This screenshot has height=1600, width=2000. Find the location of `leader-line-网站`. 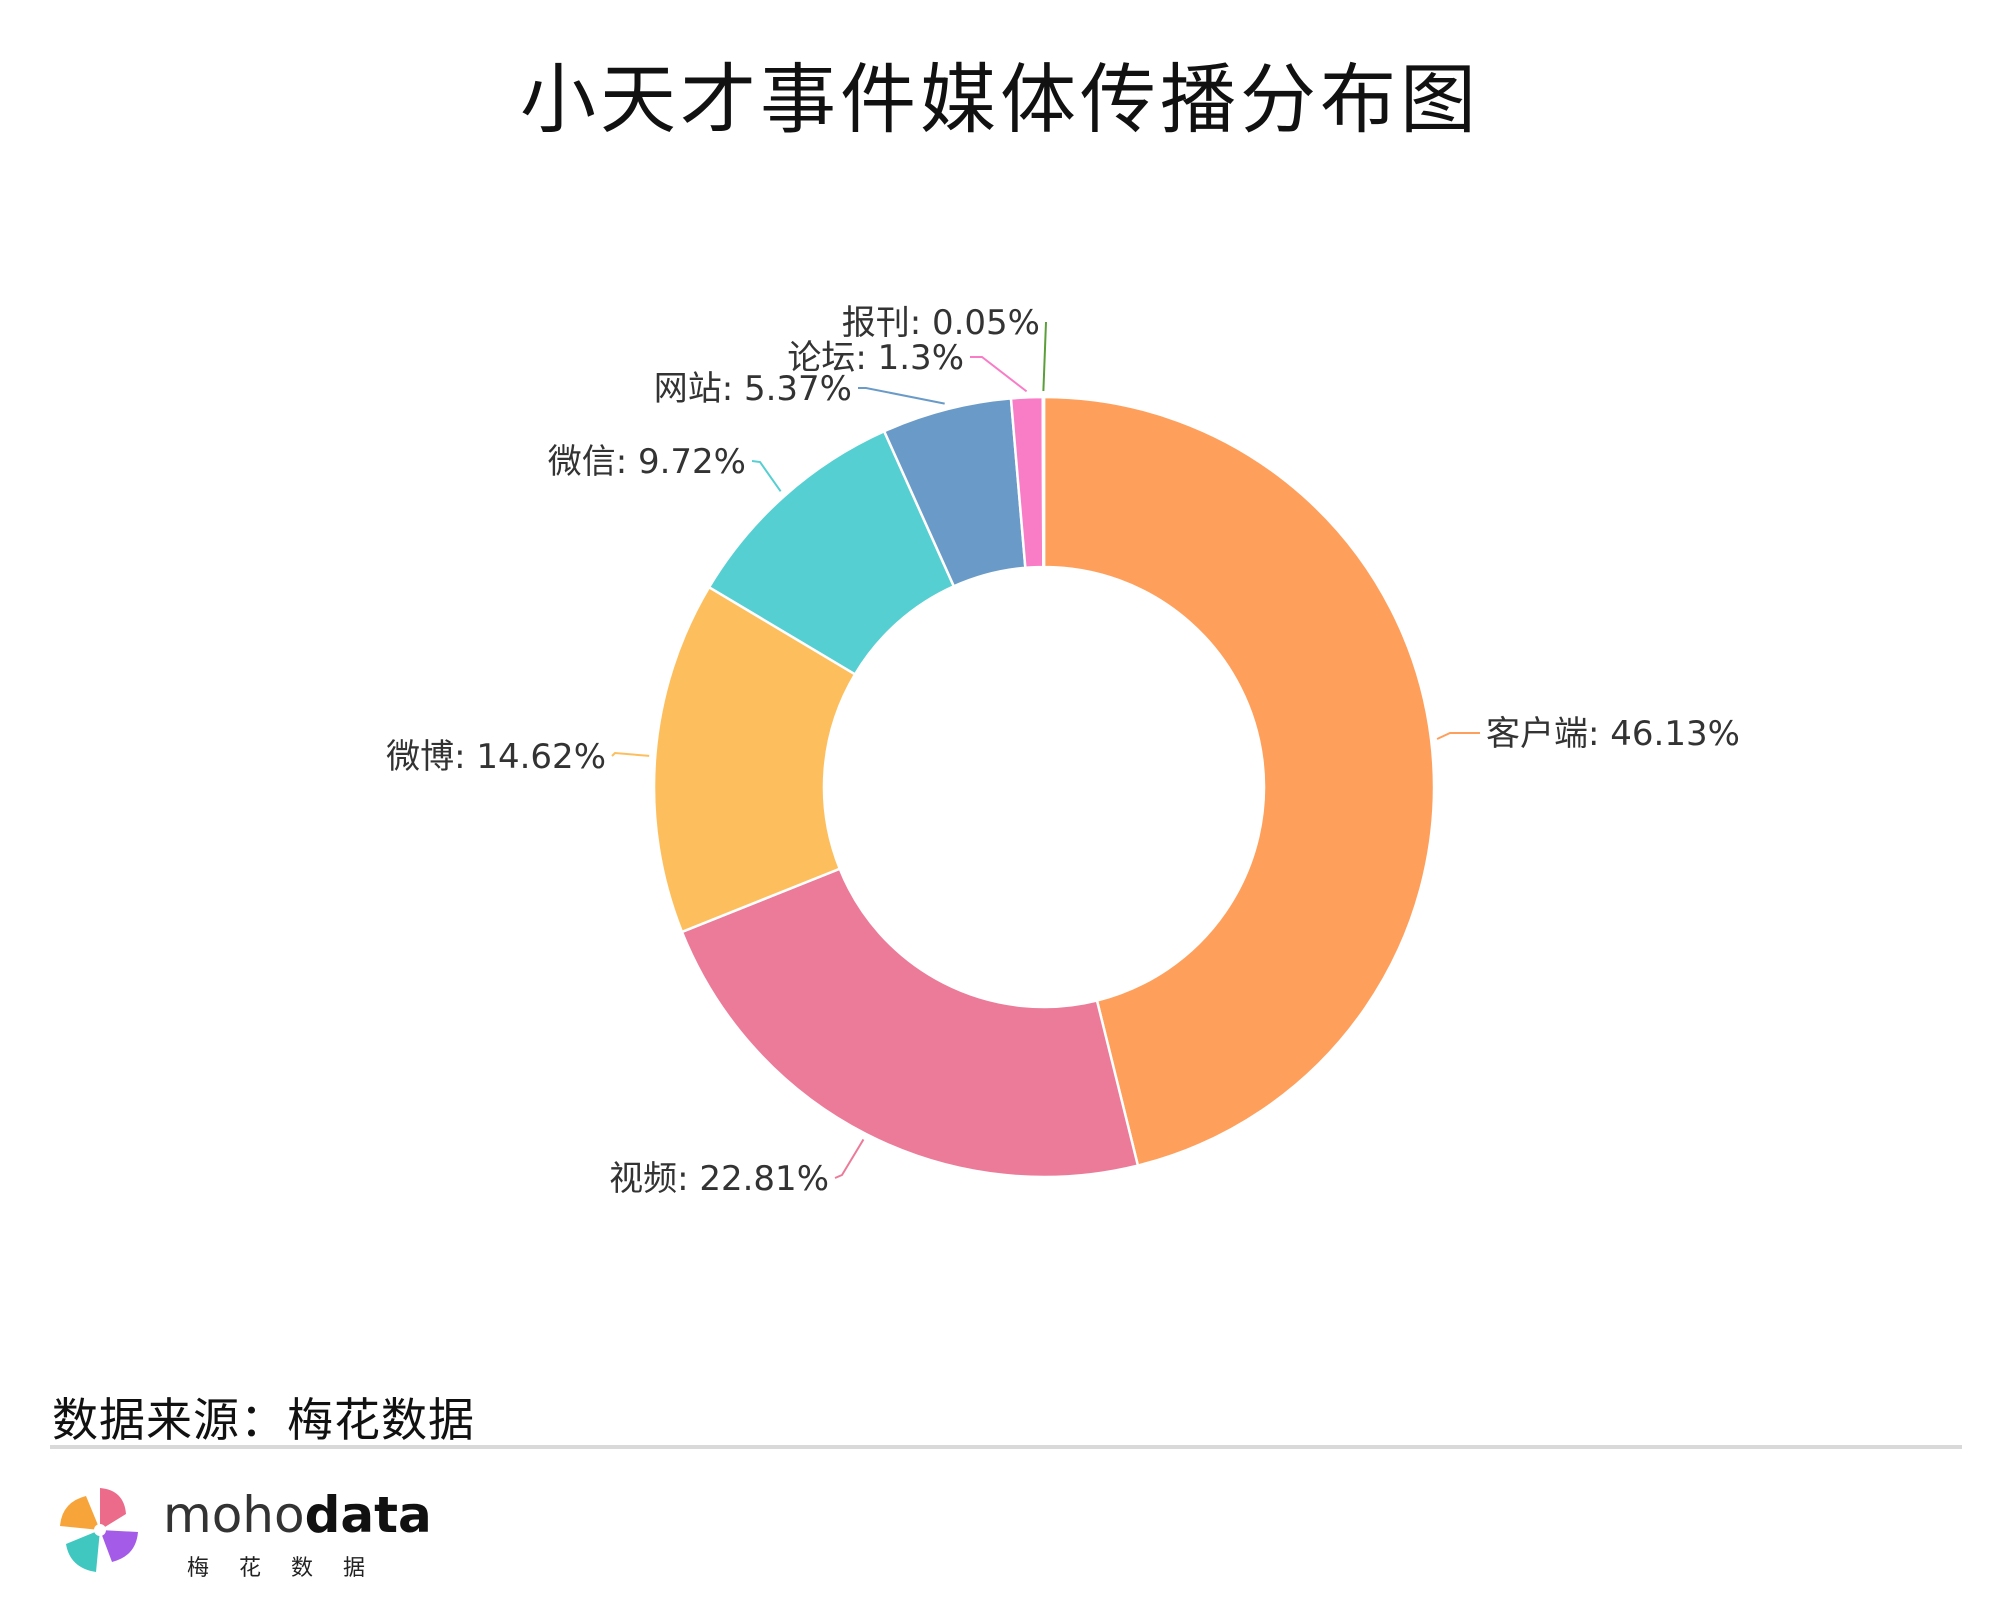

leader-line-网站 is located at coordinates (901, 396).